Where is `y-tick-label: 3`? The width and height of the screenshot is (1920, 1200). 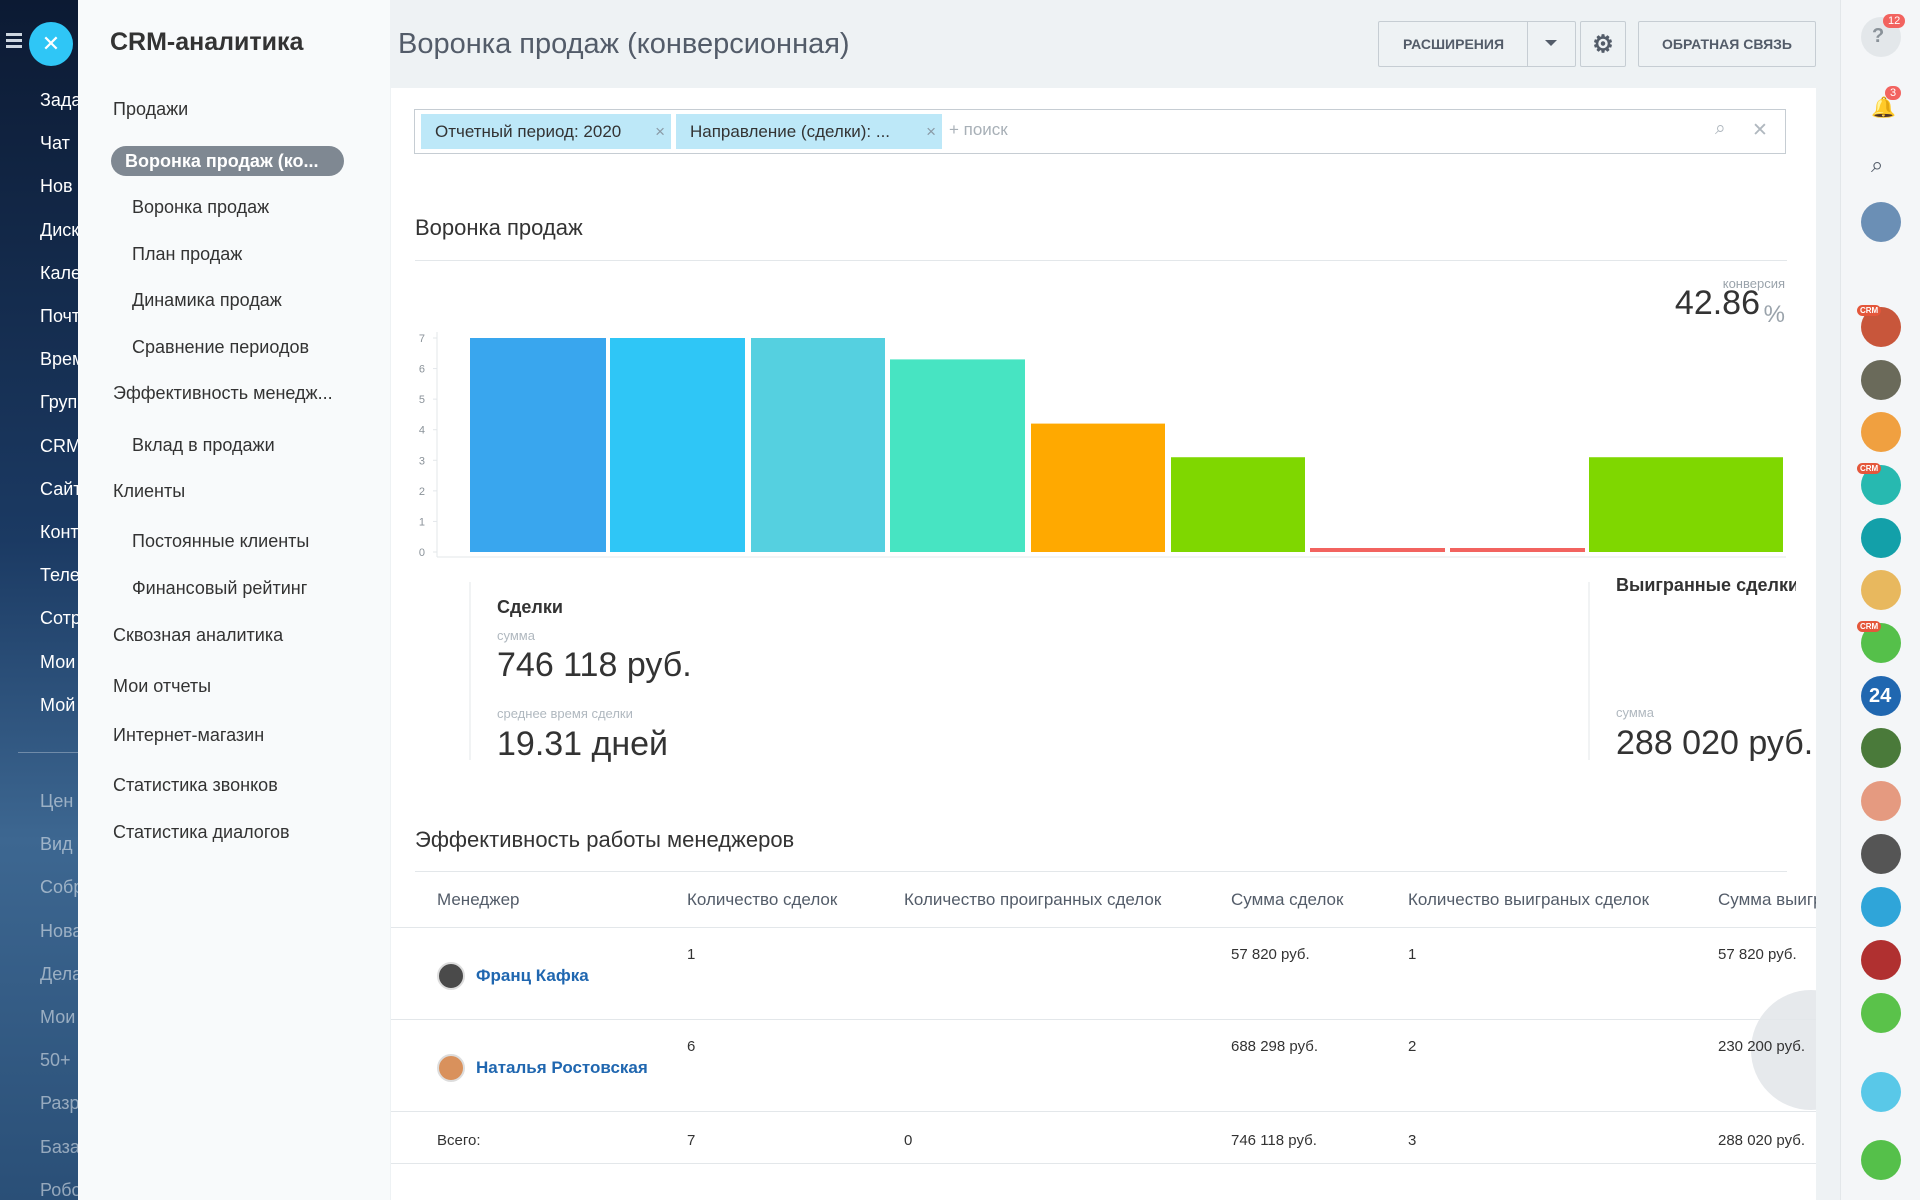
y-tick-label: 3 is located at coordinates (422, 461).